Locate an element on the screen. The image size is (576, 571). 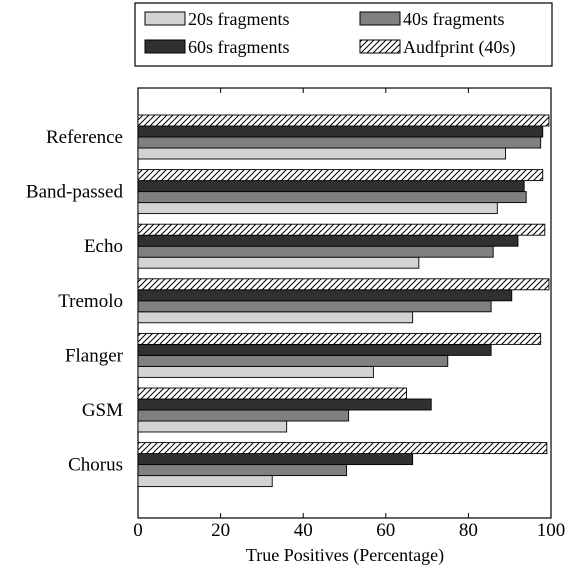
category-label-chorus: Chorus is located at coordinates (95, 465).